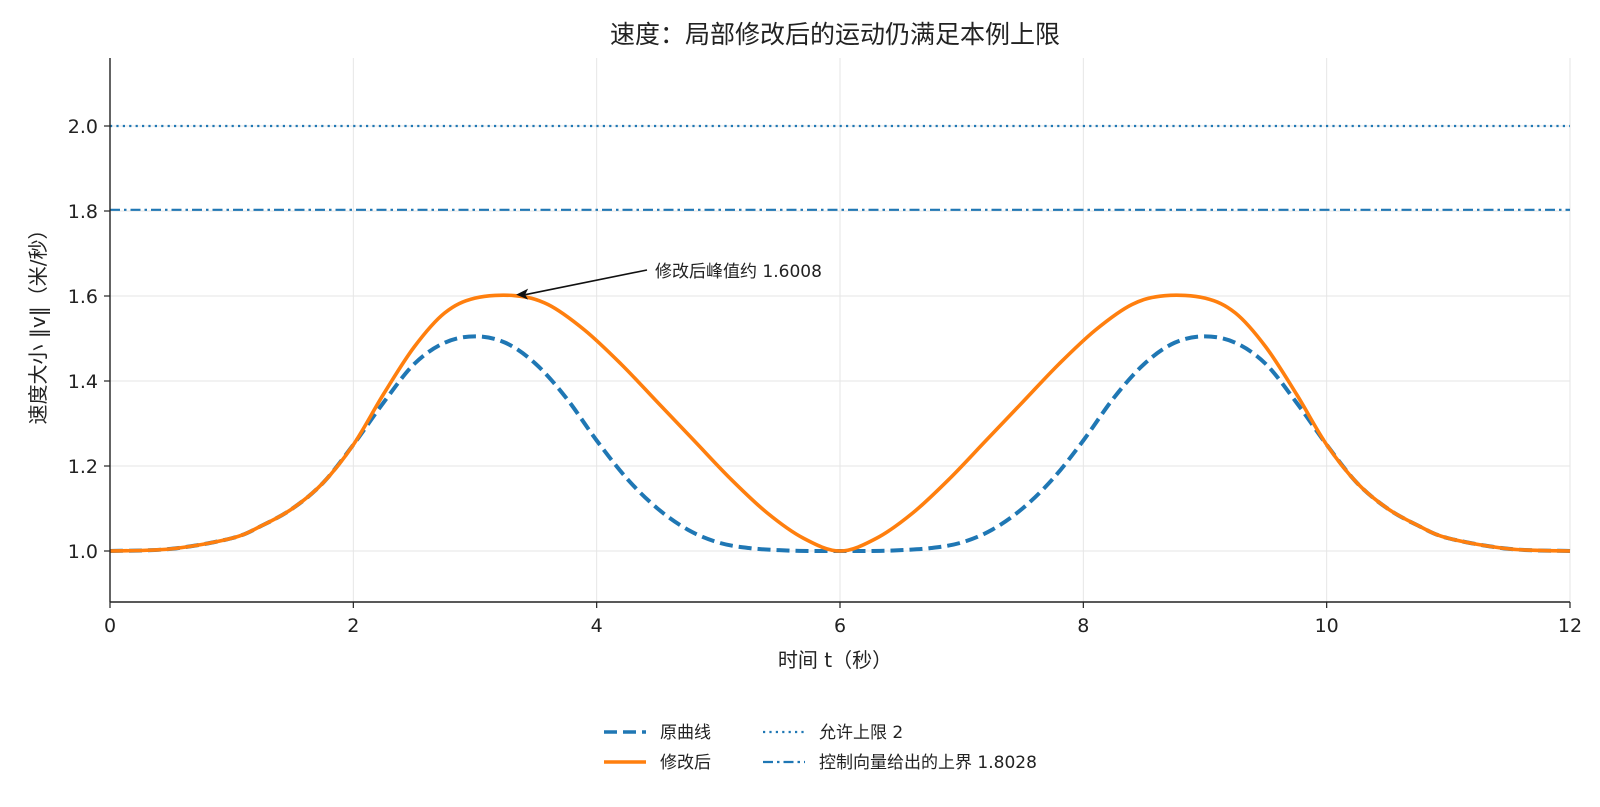 The image size is (1600, 807). Describe the element at coordinates (1570, 626) in the screenshot. I see `x-tick-label: 12` at that location.